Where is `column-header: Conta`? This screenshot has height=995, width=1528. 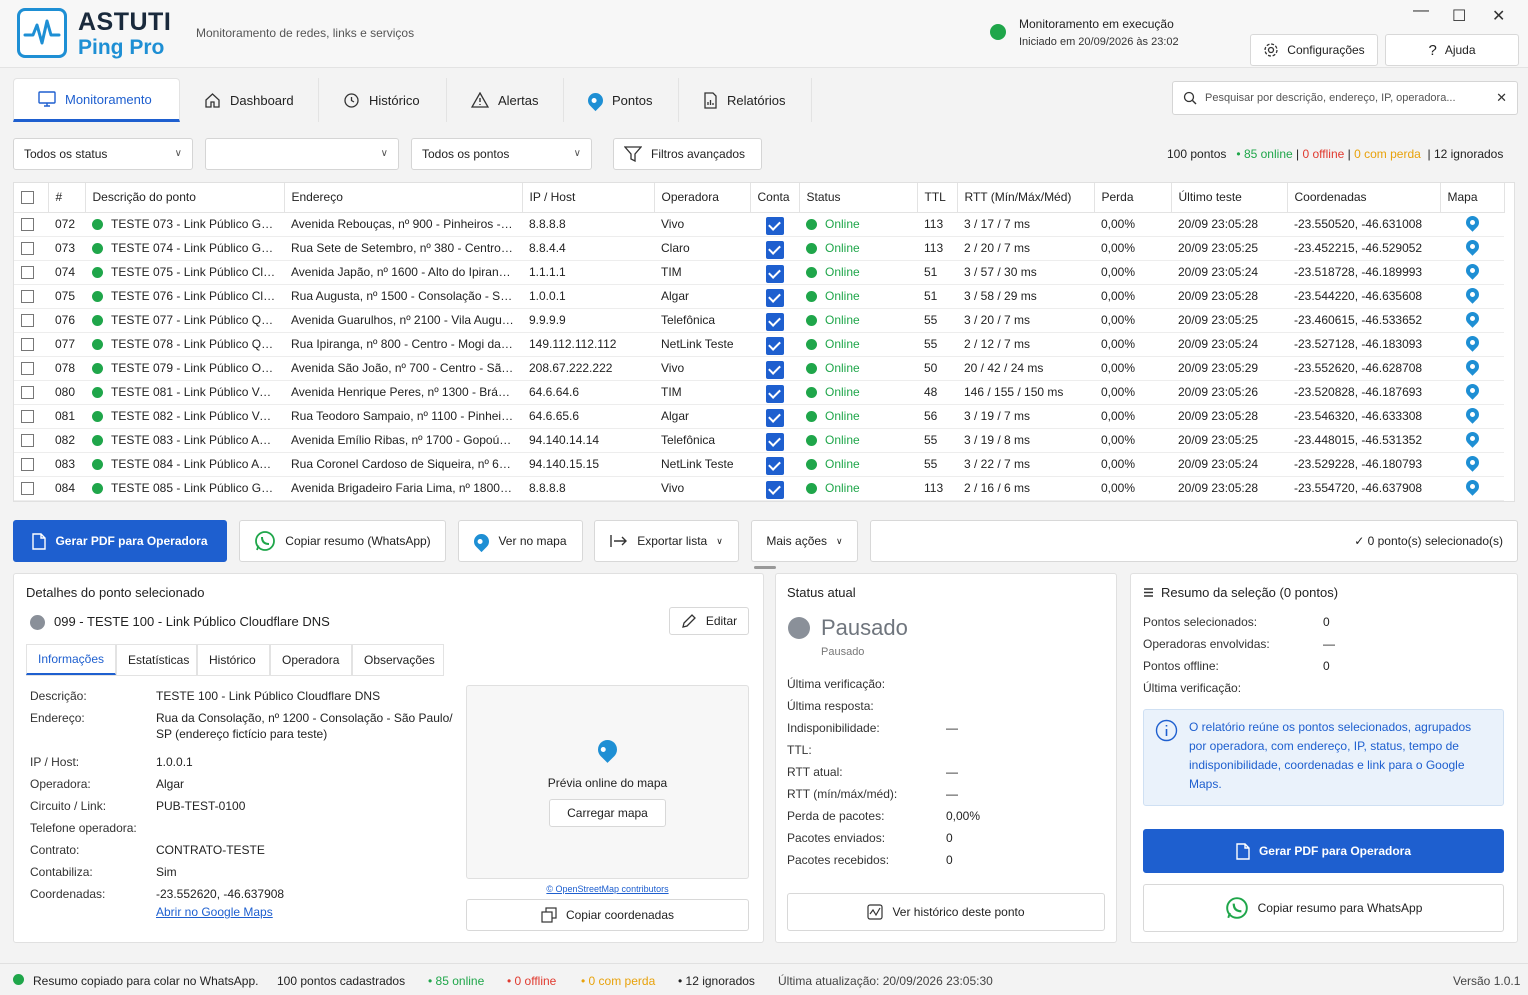
column-header: Conta is located at coordinates (775, 198).